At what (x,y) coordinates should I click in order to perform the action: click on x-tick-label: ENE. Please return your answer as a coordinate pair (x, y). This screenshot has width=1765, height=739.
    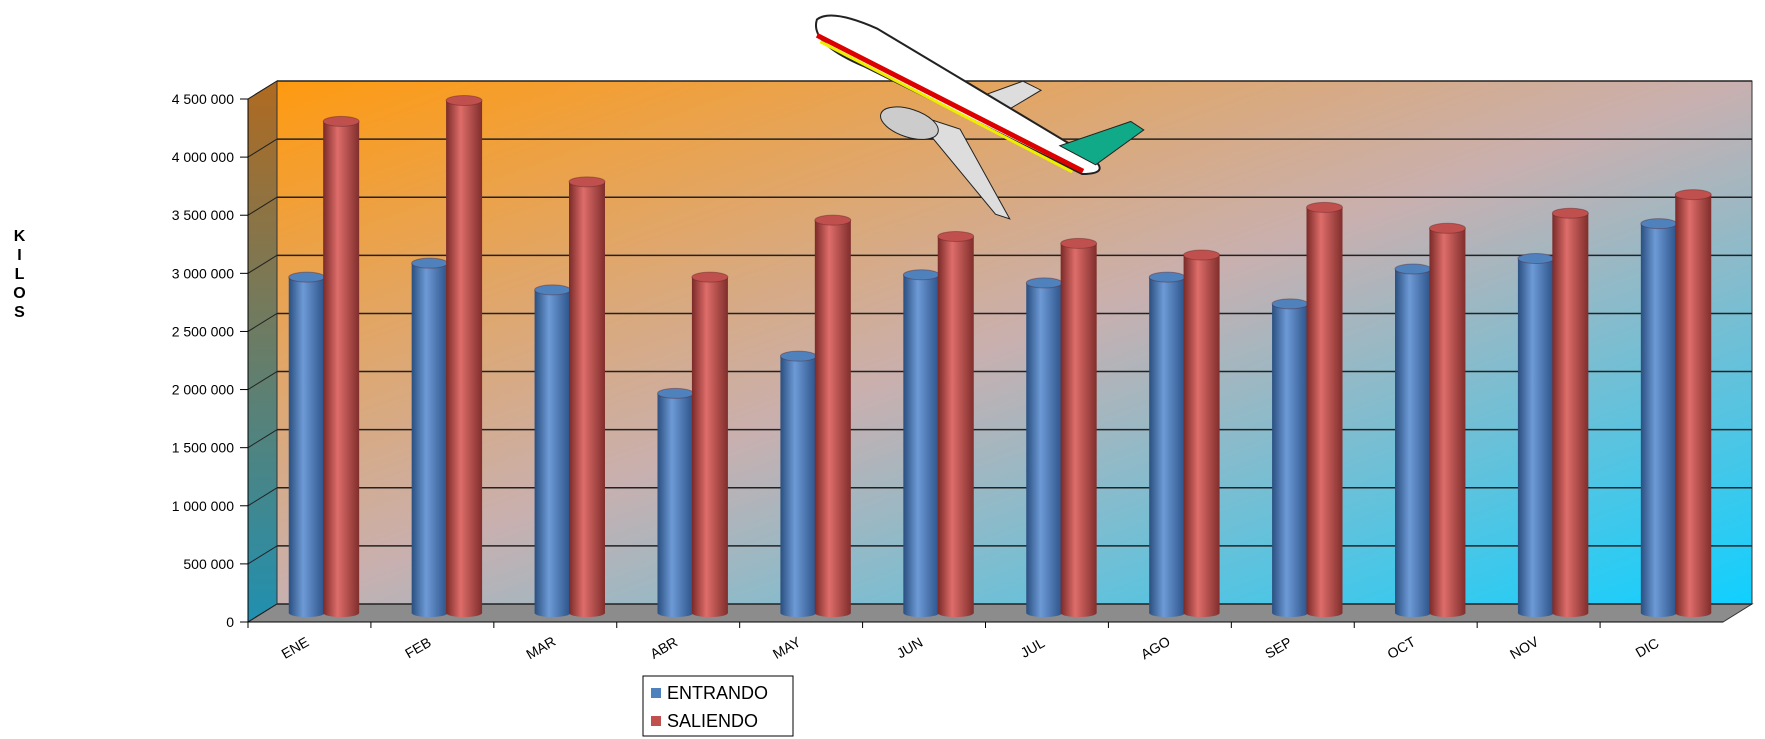
    Looking at the image, I should click on (294, 648).